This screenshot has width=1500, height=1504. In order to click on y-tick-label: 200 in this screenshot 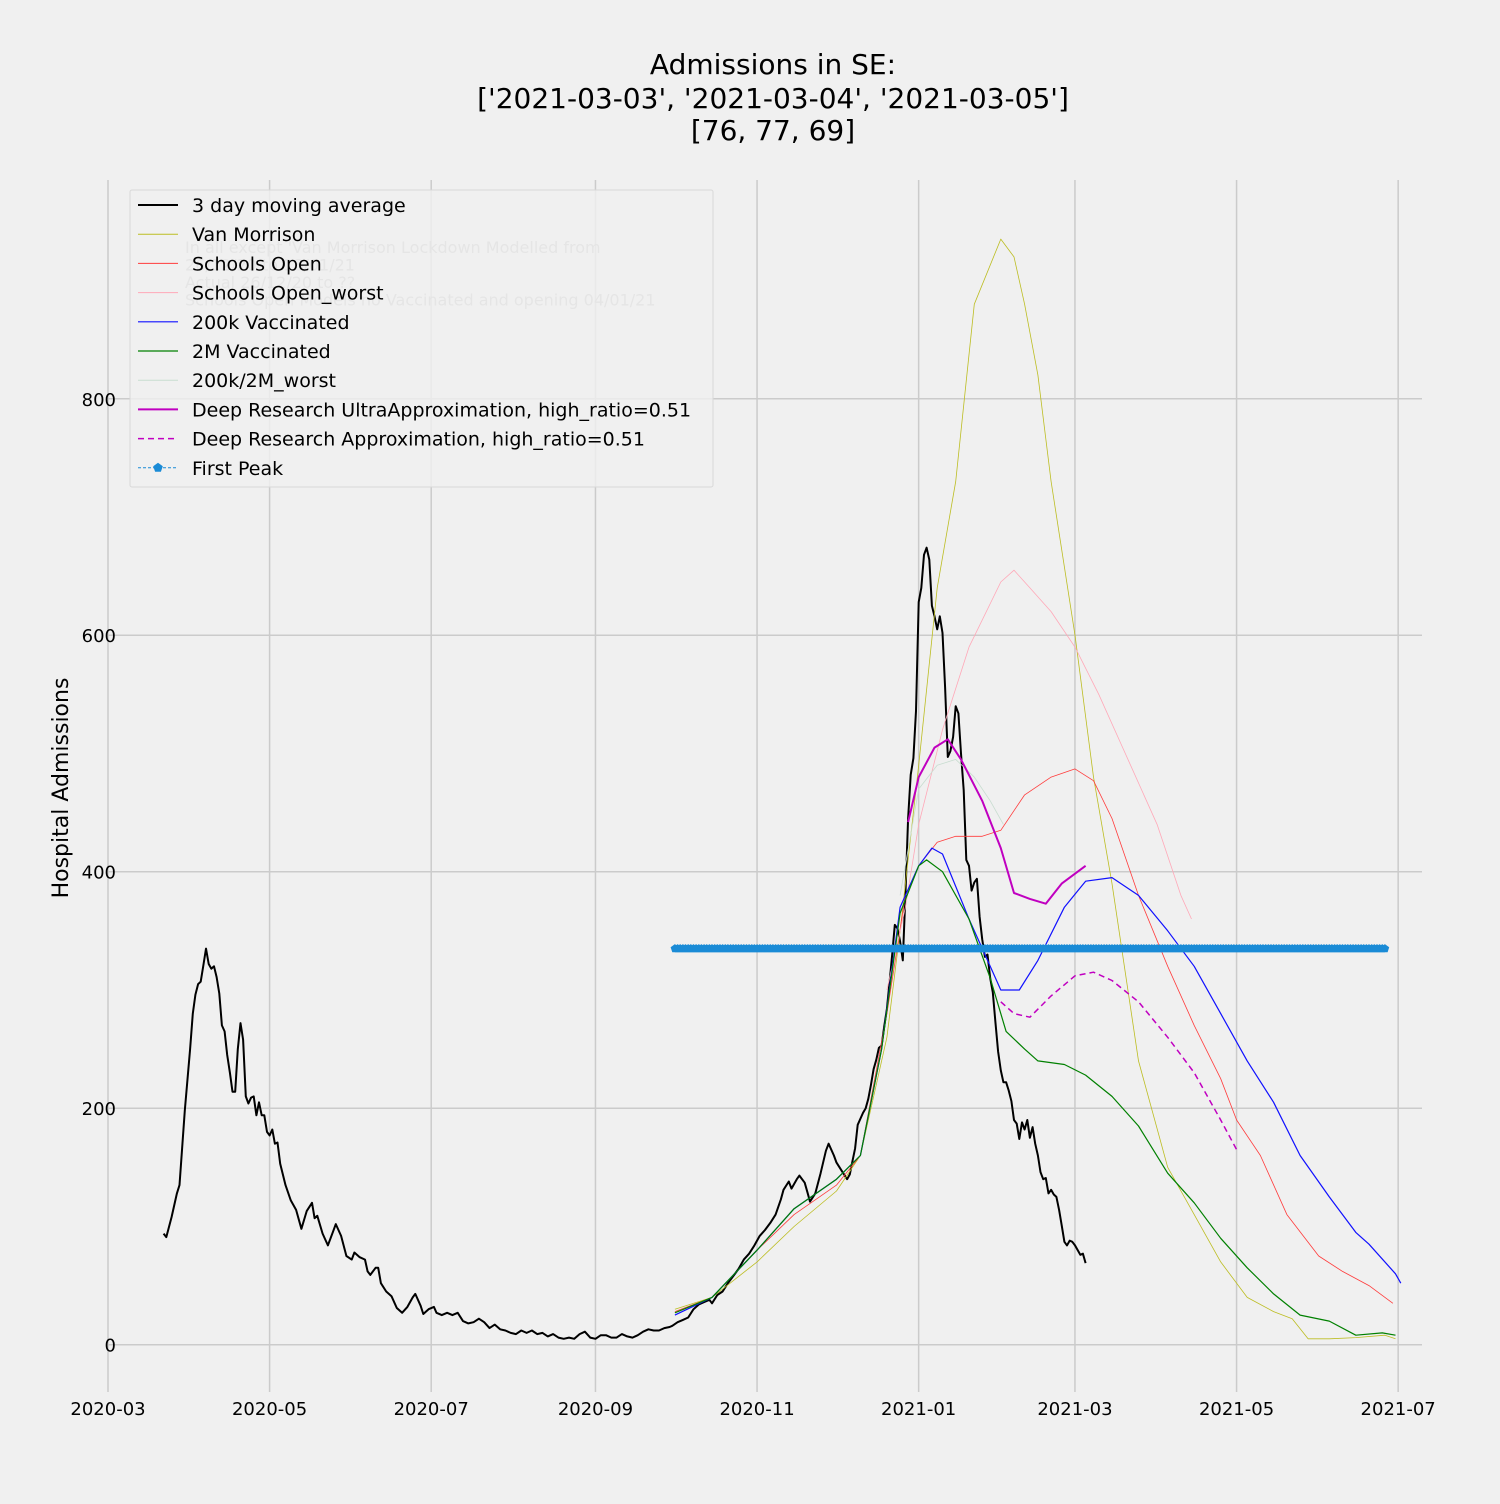, I will do `click(99, 1109)`.